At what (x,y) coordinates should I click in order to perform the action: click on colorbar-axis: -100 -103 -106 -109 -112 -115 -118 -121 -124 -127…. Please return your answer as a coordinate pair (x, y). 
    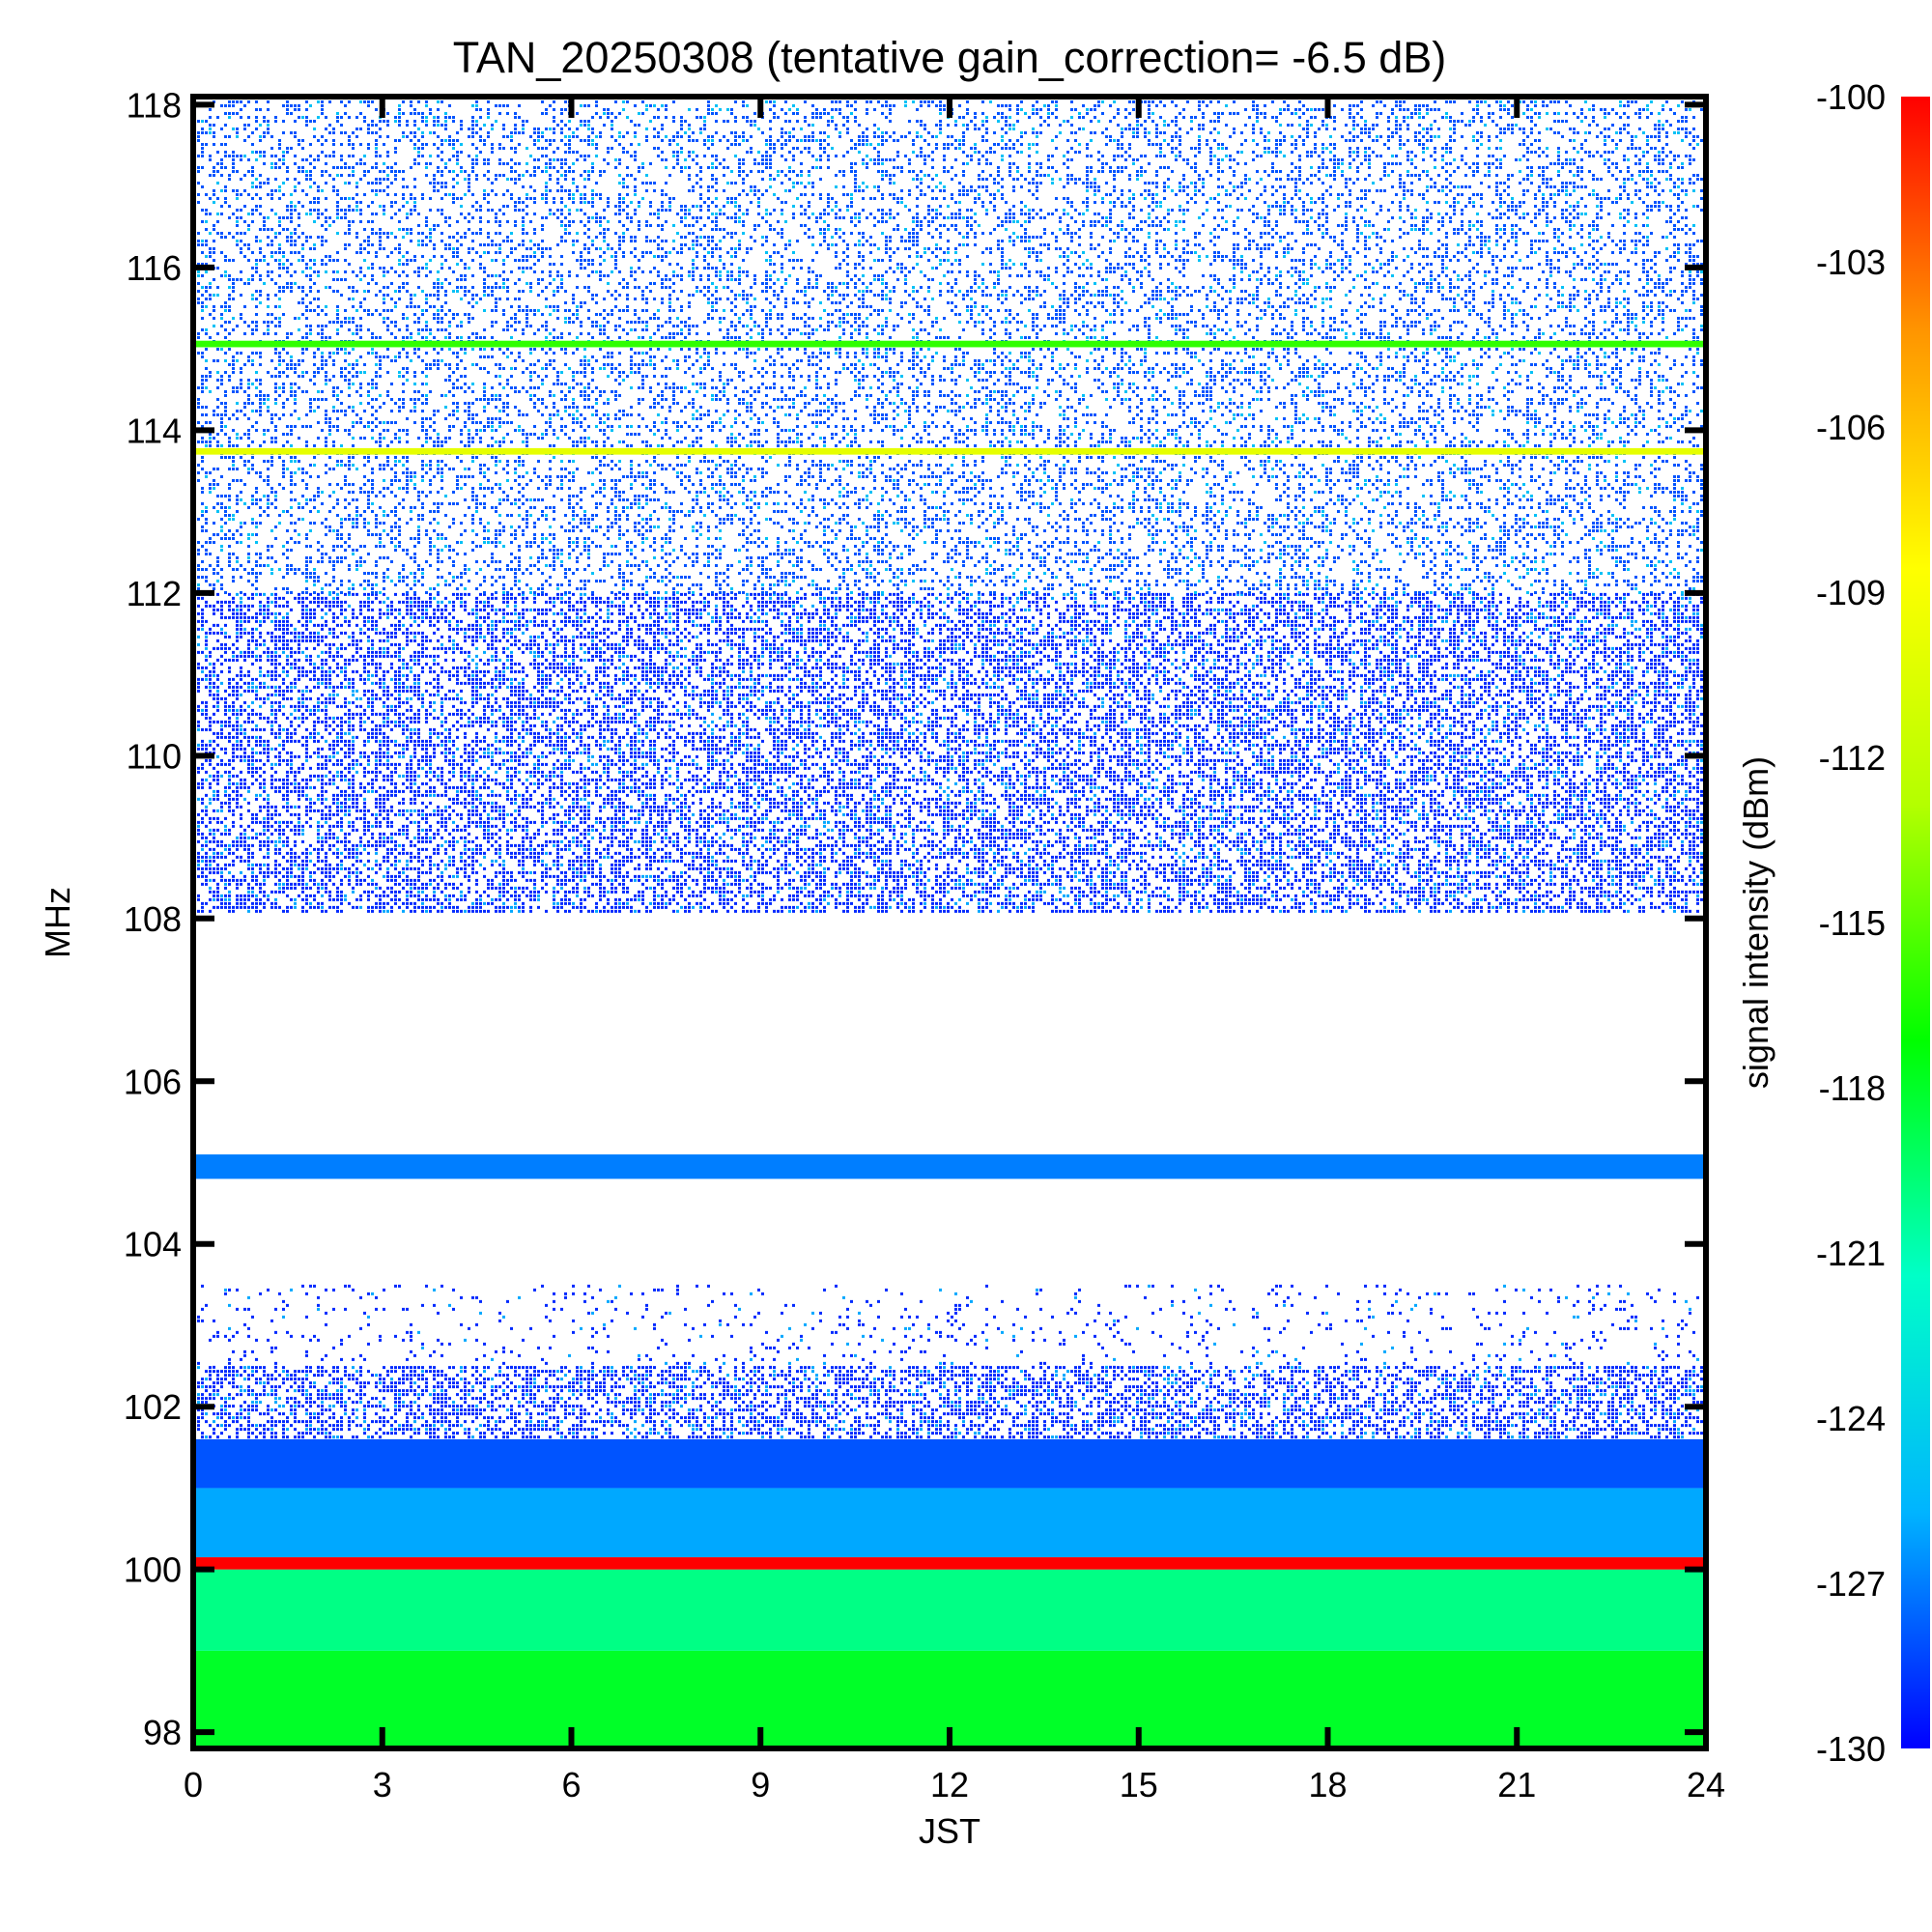
    Looking at the image, I should click on (1851, 923).